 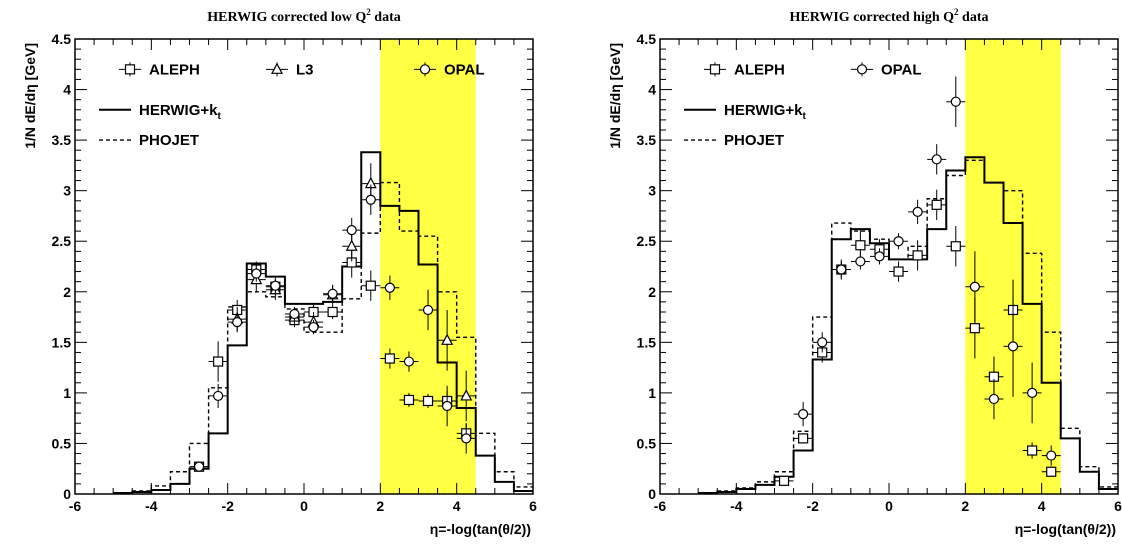 I want to click on legend-label-main: HERWIG+k, so click(x=763, y=110).